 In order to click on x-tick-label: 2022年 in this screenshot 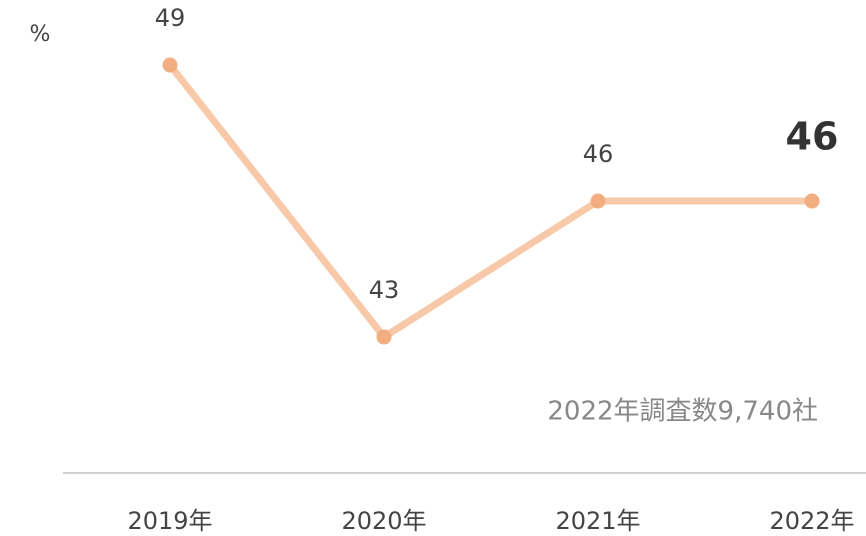, I will do `click(811, 521)`.